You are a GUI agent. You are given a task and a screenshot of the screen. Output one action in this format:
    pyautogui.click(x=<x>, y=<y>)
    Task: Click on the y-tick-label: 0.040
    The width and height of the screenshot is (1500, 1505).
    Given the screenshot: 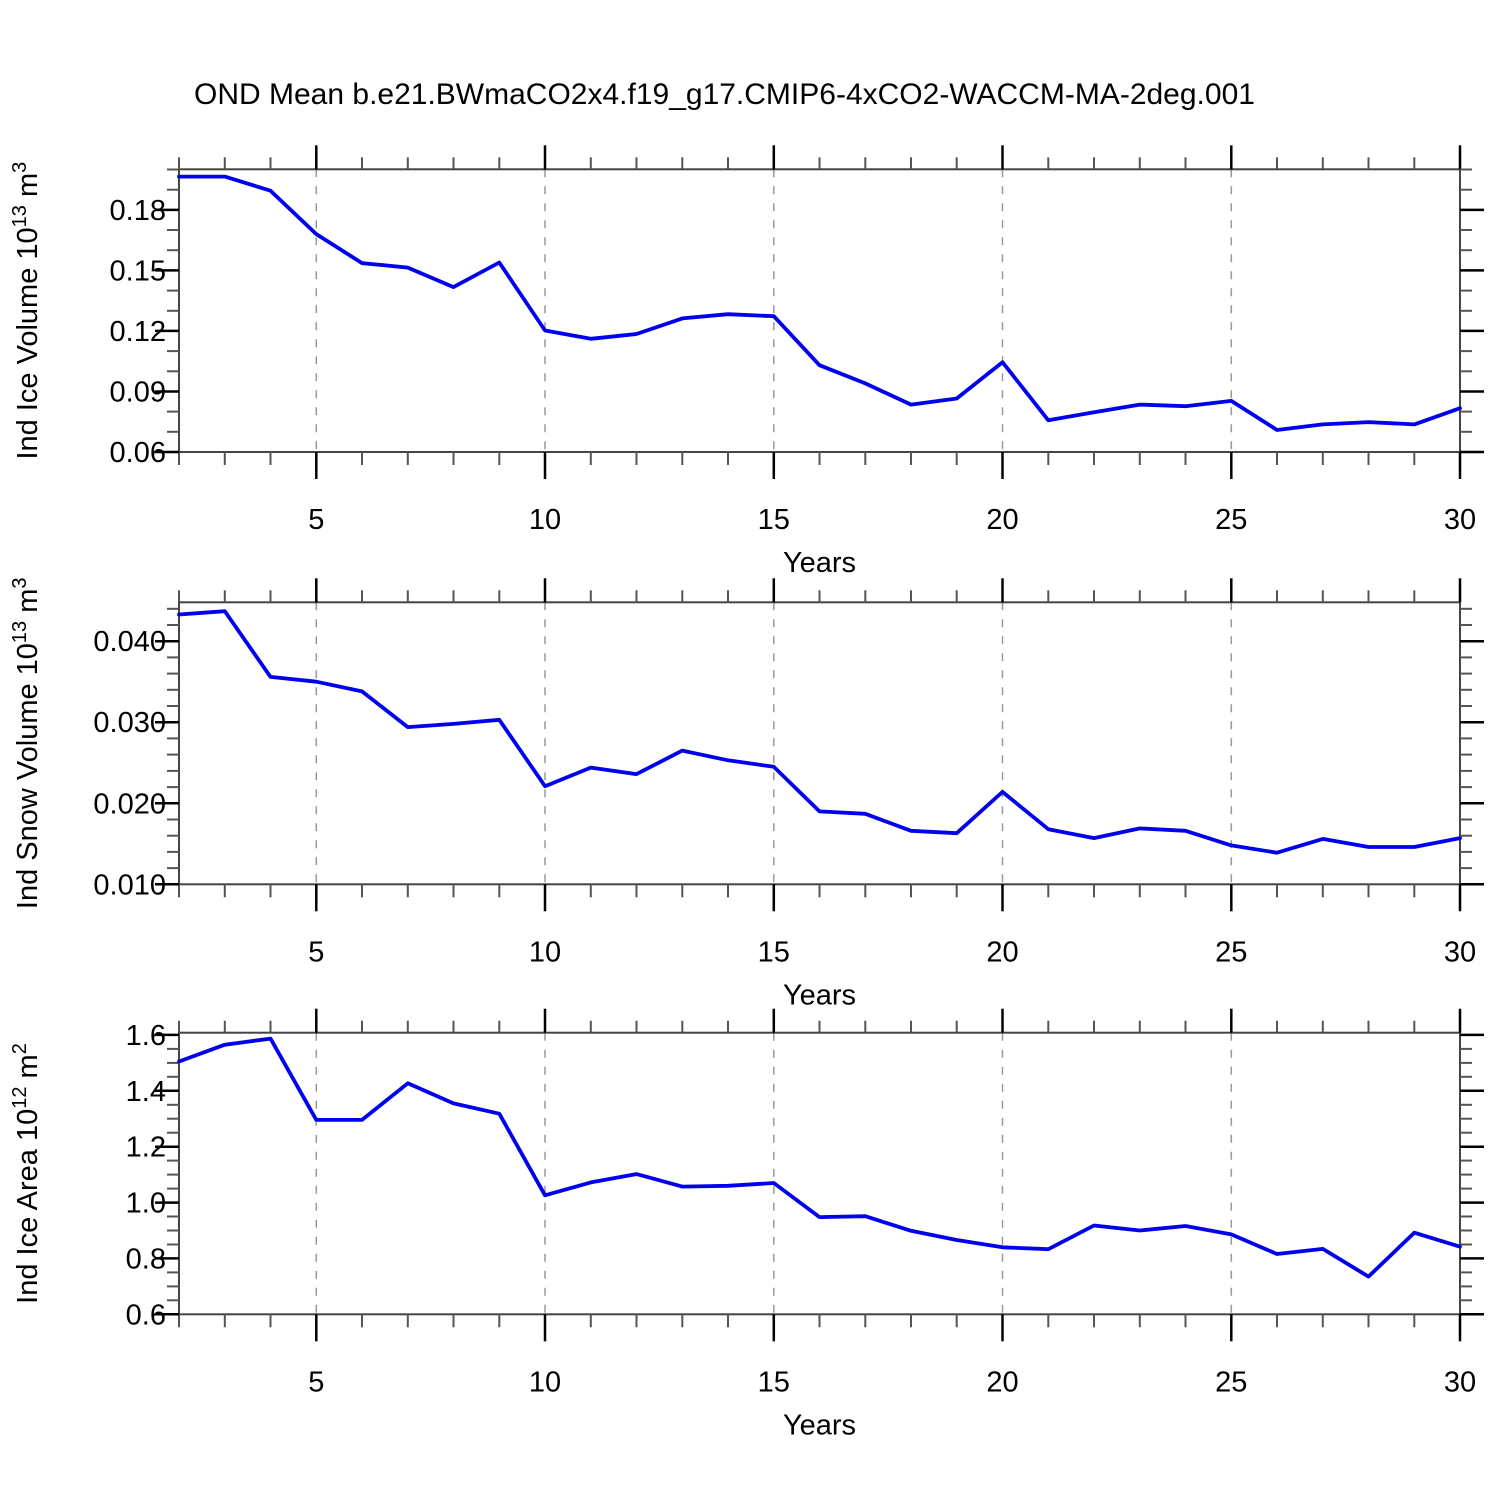 What is the action you would take?
    pyautogui.click(x=129, y=642)
    